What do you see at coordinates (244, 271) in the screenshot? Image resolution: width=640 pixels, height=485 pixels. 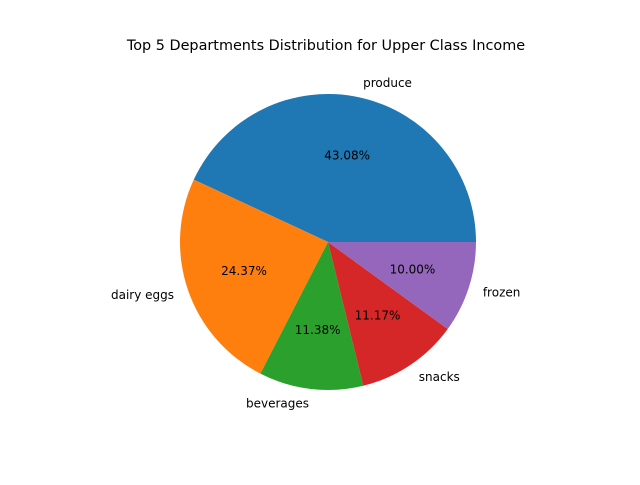 I see `slice-percent-dairy-eggs: 24.37%` at bounding box center [244, 271].